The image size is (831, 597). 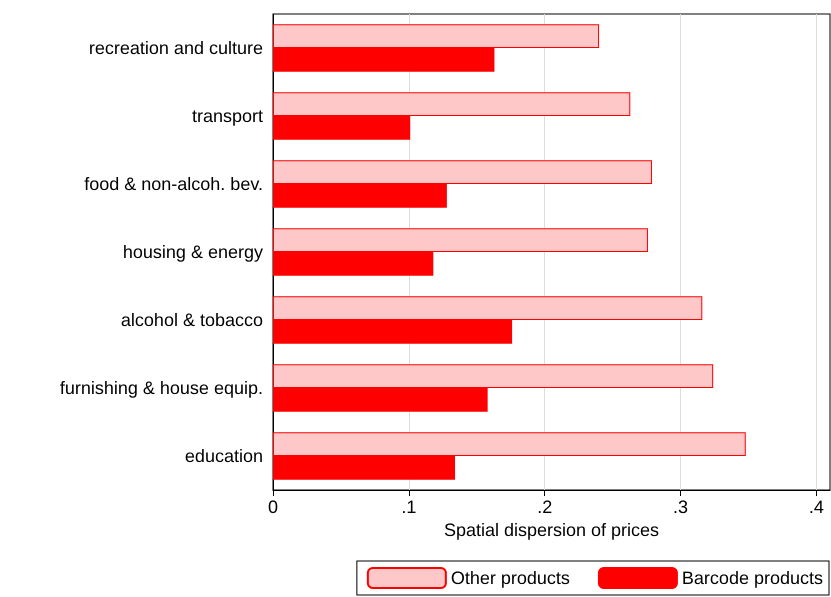 I want to click on y-tick-label: furnishing & house equip., so click(x=161, y=388).